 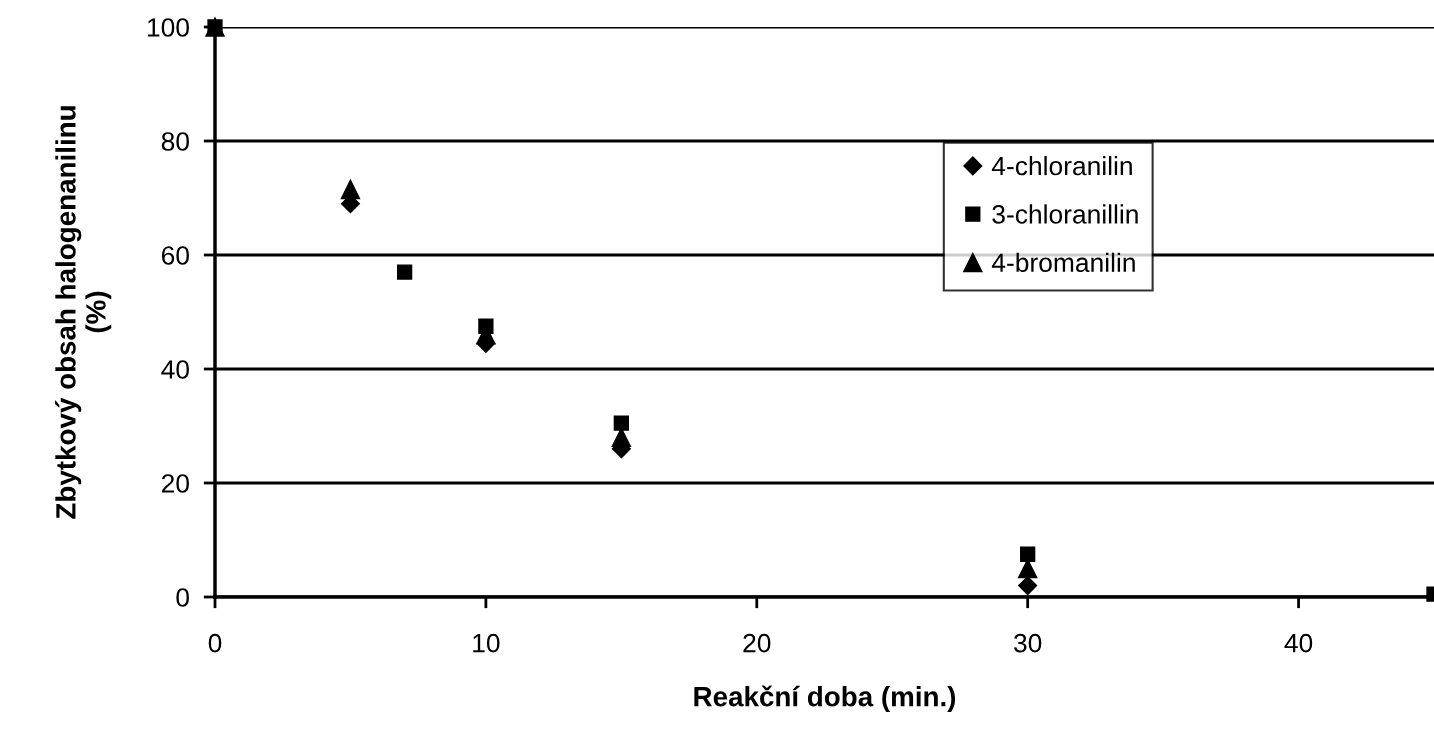 What do you see at coordinates (83, 312) in the screenshot?
I see `y-axis-title: Zbytkový obsah halogenanilinu (%)` at bounding box center [83, 312].